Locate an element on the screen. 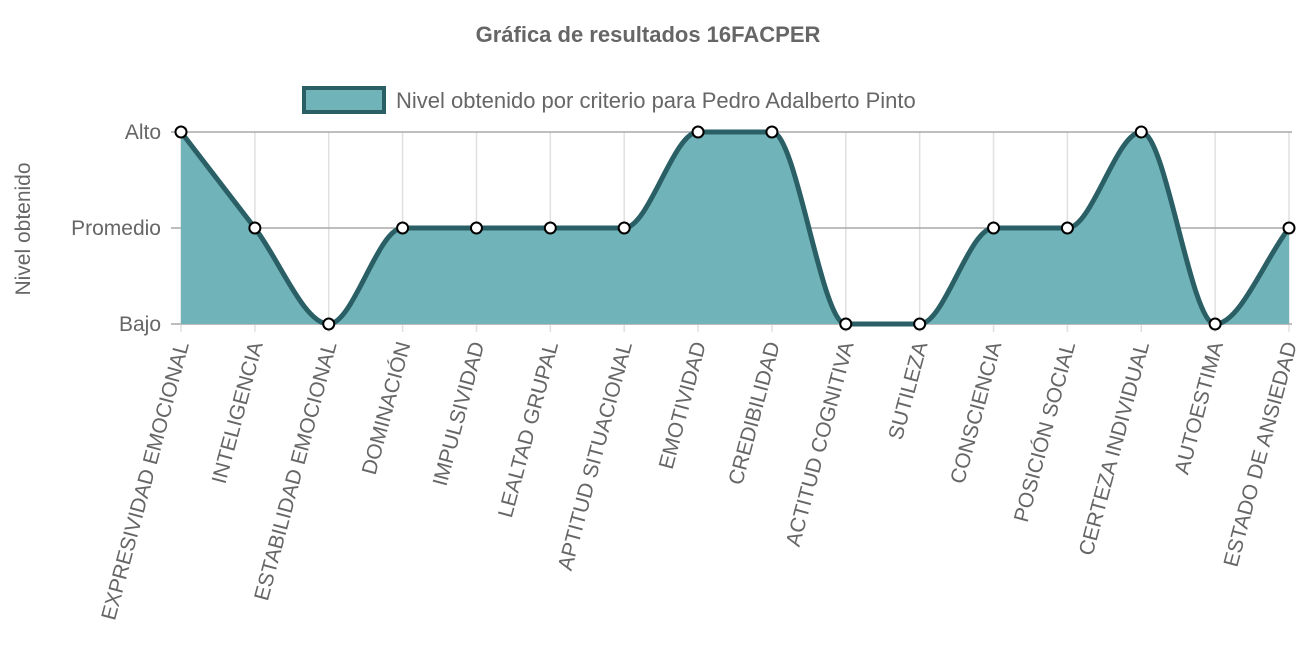 The height and width of the screenshot is (648, 1296). x-tick-label: ESTABILIDAD EMOCIONAL is located at coordinates (295, 471).